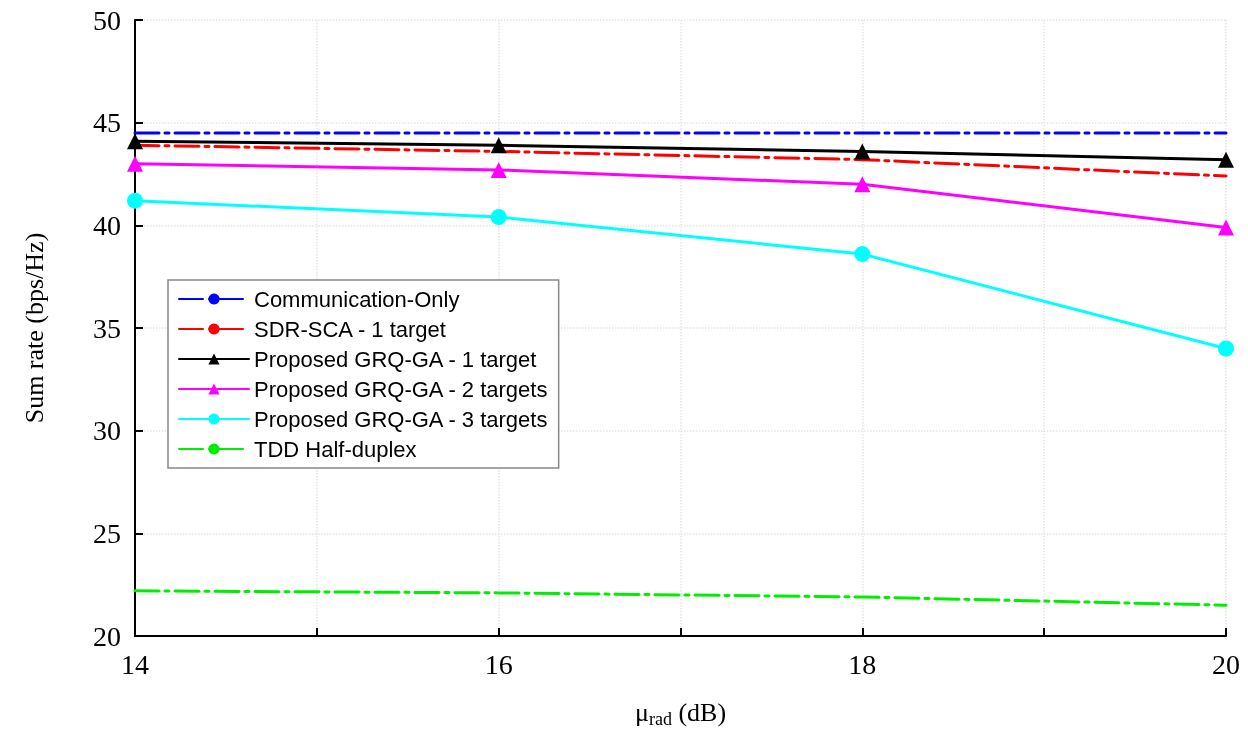  What do you see at coordinates (401, 419) in the screenshot?
I see `legend-label: Proposed GRQ-GA - 3 targets` at bounding box center [401, 419].